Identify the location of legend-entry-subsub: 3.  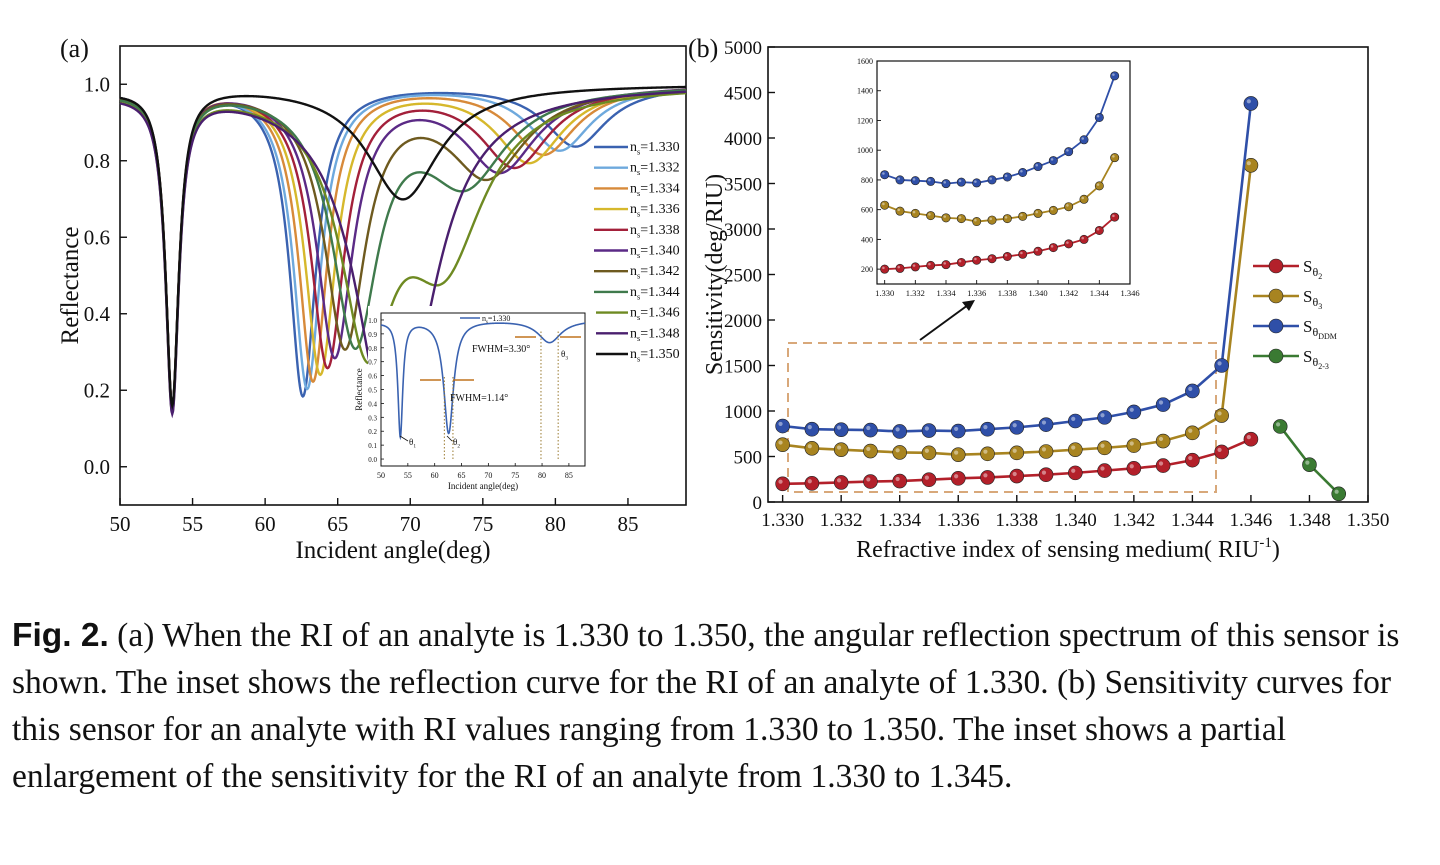
(1320, 306).